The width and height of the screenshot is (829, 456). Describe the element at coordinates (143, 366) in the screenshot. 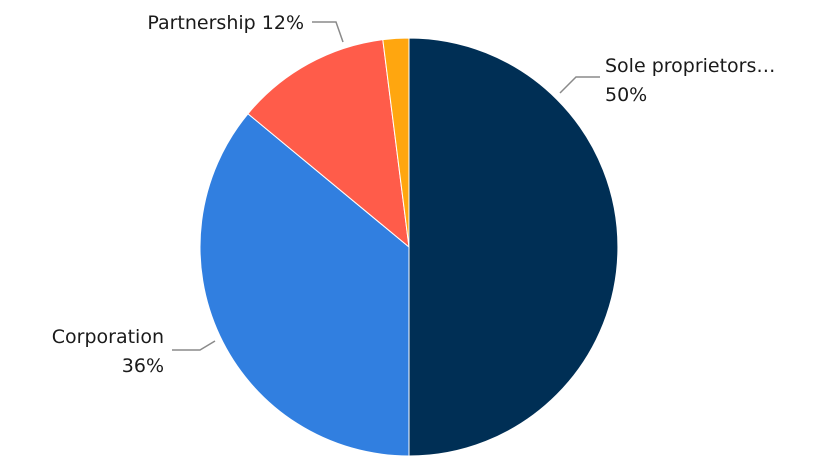

I see `value-corporation: 36%` at that location.